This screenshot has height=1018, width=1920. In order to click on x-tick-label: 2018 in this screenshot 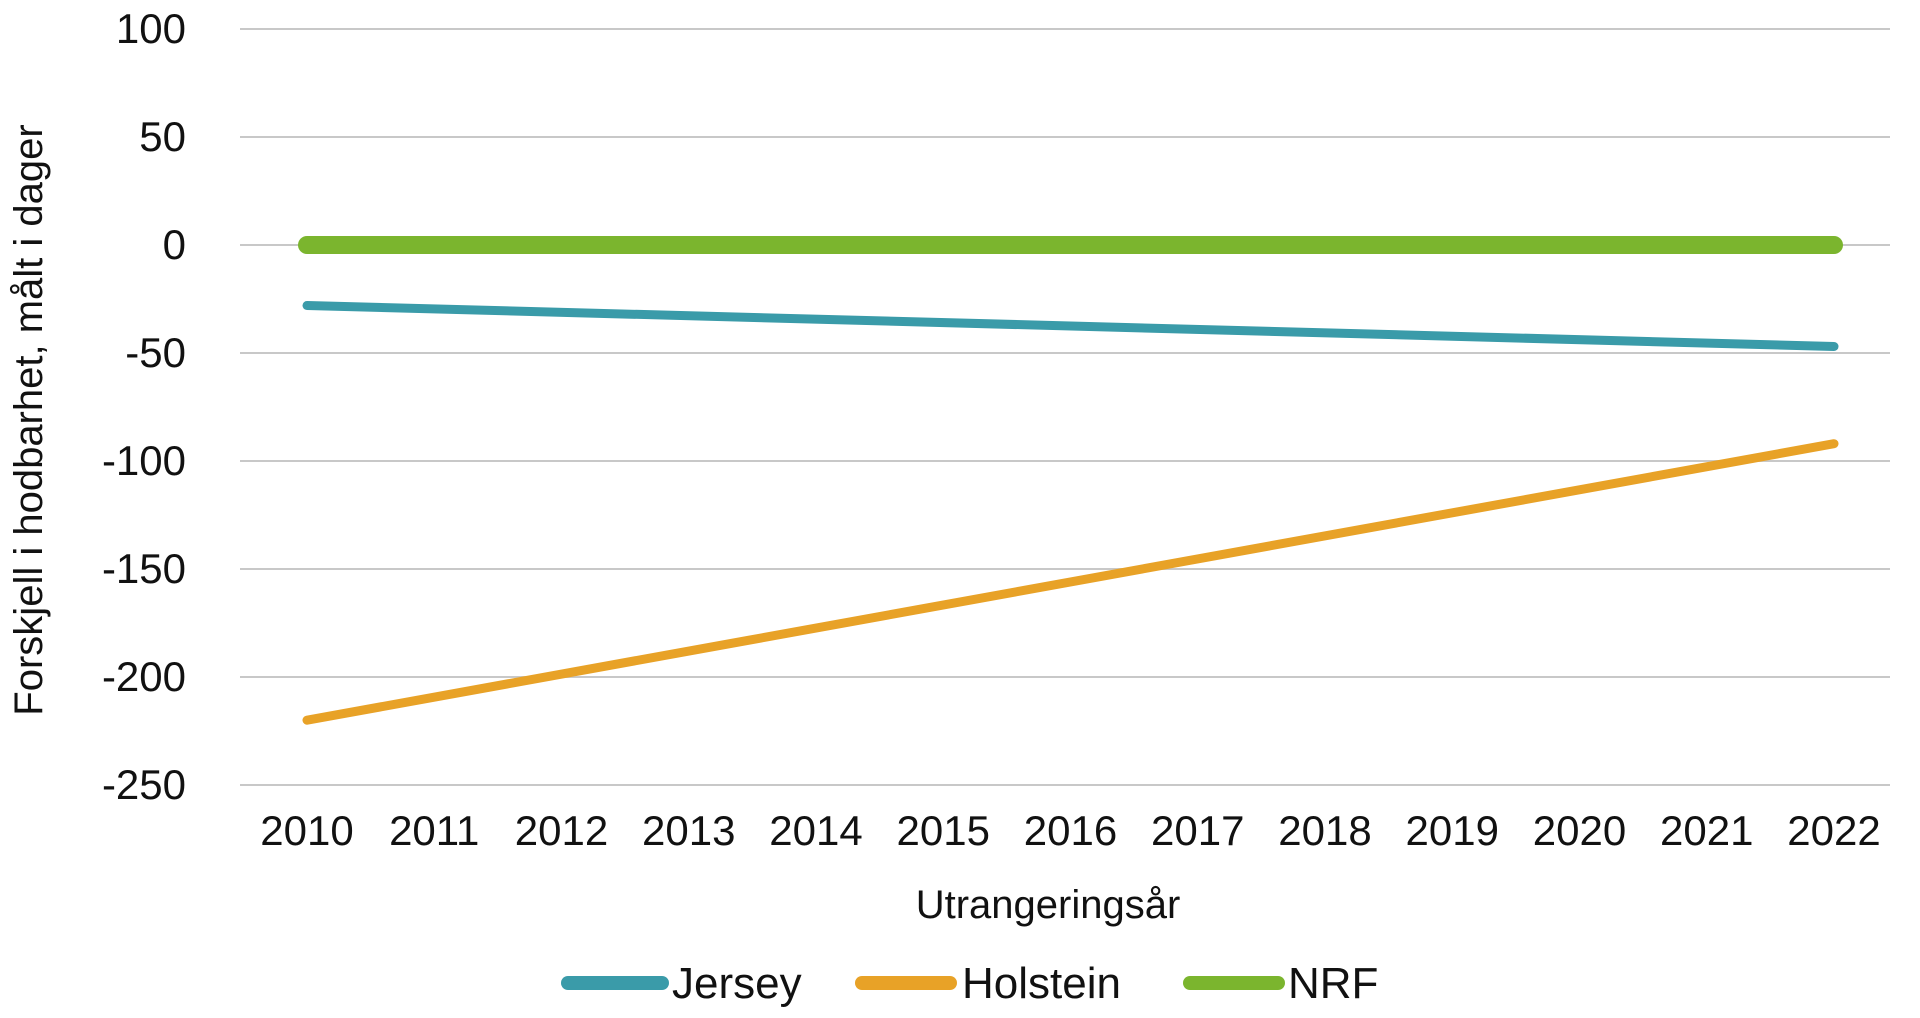, I will do `click(1324, 830)`.